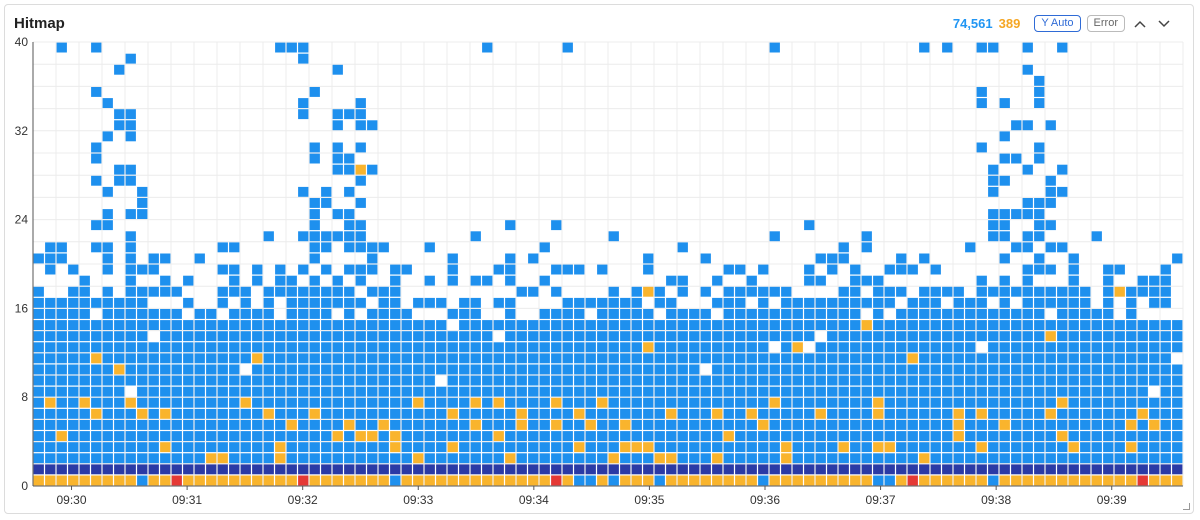  Describe the element at coordinates (24, 397) in the screenshot. I see `y-tick-label: 8` at that location.